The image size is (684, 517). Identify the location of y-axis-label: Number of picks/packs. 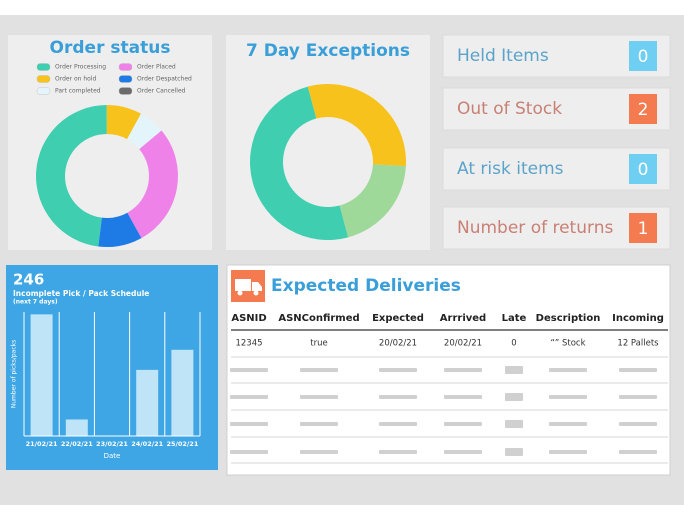
(14, 374).